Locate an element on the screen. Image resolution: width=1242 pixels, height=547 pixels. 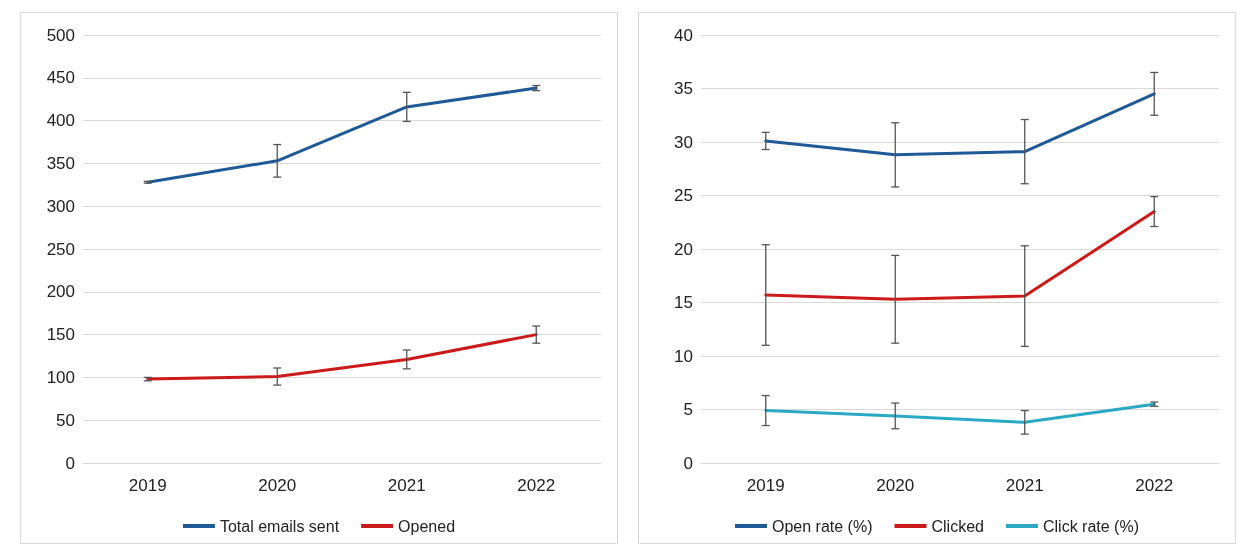
y-tick-label: 150 is located at coordinates (60, 335).